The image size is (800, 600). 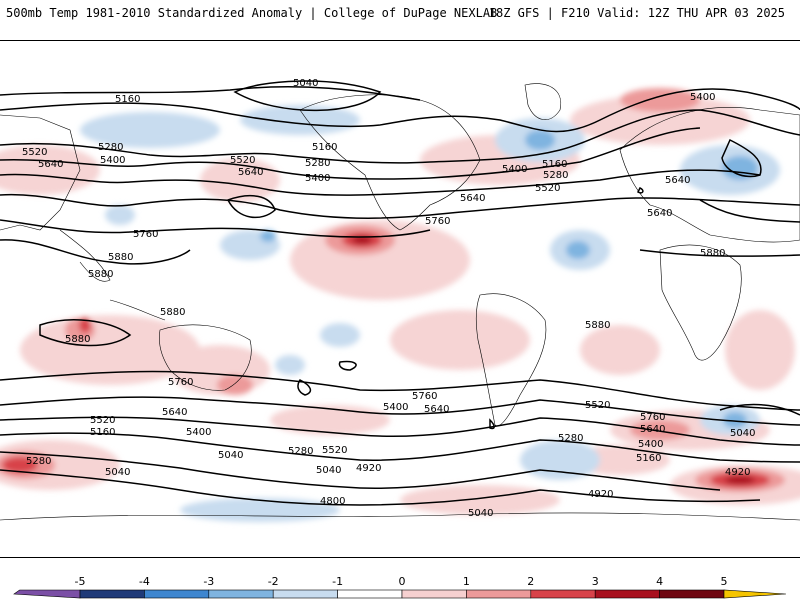 I want to click on colorbar-tick-label: 5, so click(x=724, y=581).